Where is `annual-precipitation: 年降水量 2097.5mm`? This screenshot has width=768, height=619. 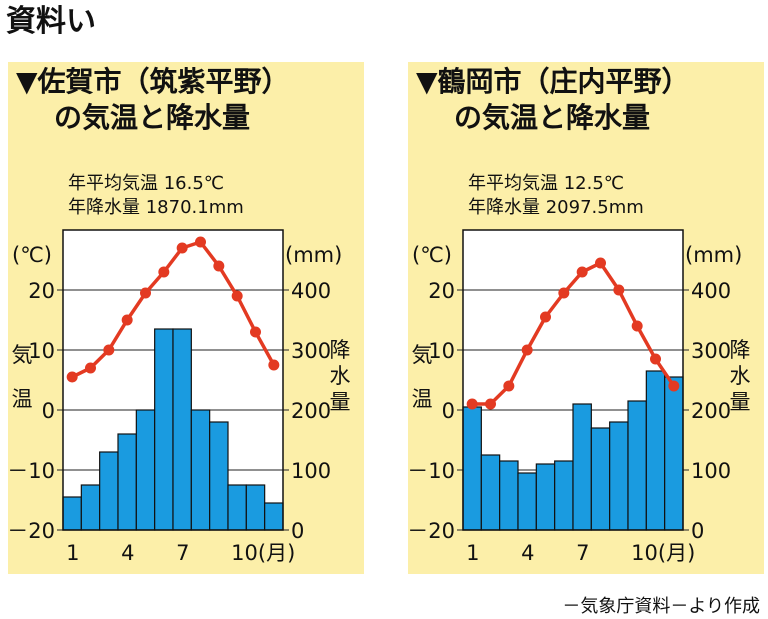 annual-precipitation: 年降水量 2097.5mm is located at coordinates (556, 207).